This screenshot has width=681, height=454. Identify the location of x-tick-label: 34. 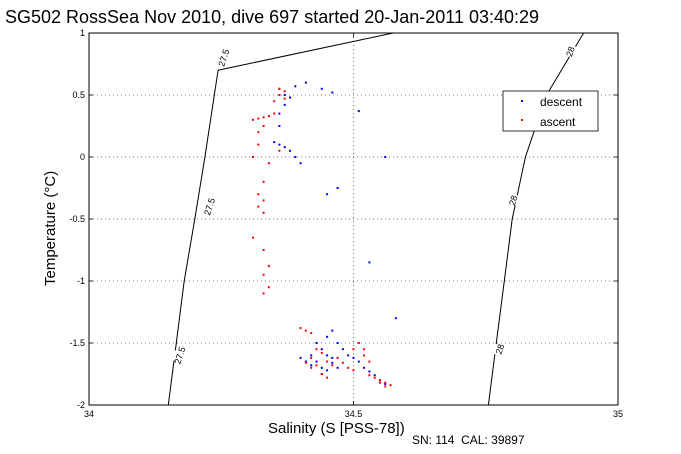
(89, 414).